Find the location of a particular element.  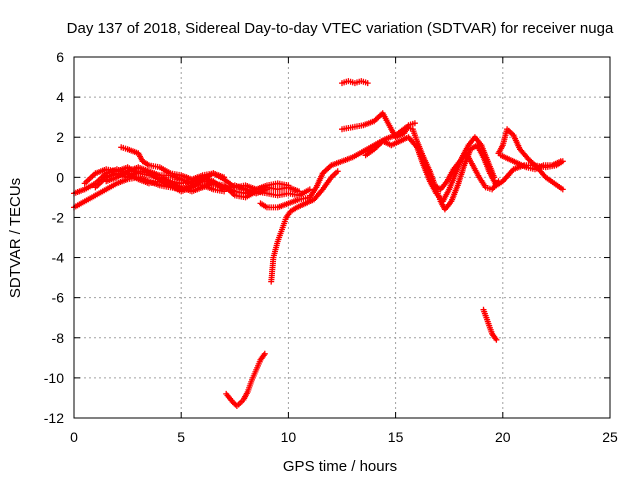

y-axis-label: SDTVAR / TECUs is located at coordinates (15, 238).